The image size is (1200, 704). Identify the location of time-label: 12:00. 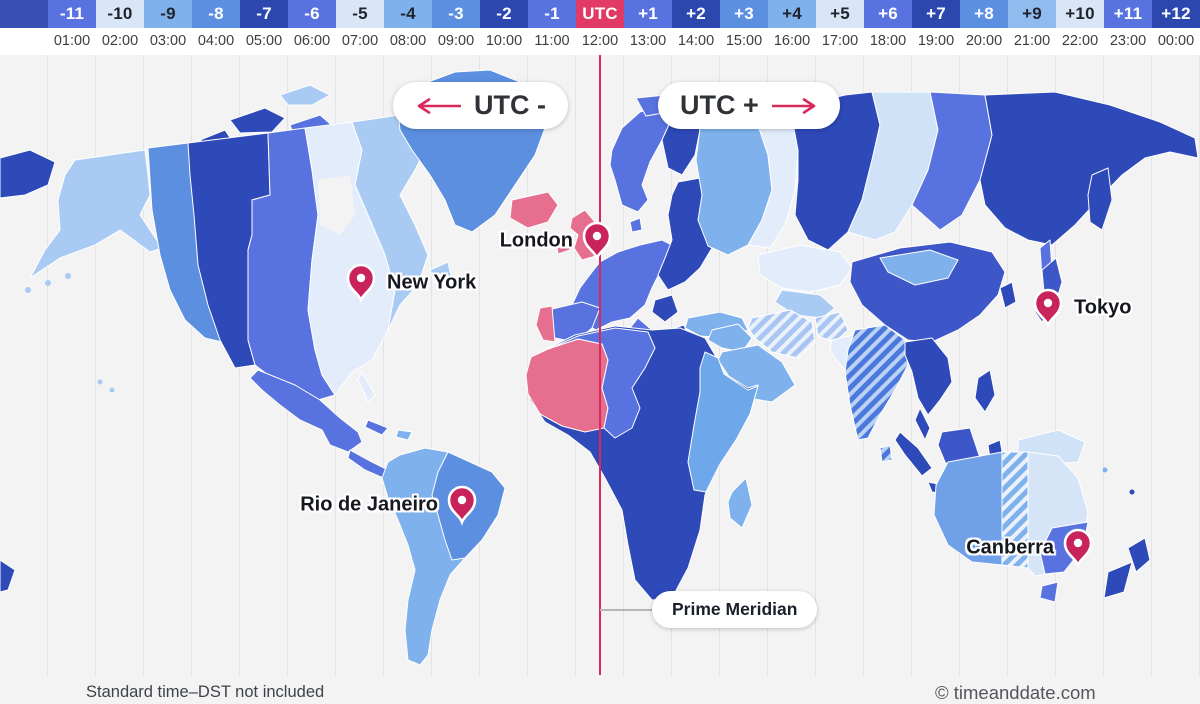
(600, 41).